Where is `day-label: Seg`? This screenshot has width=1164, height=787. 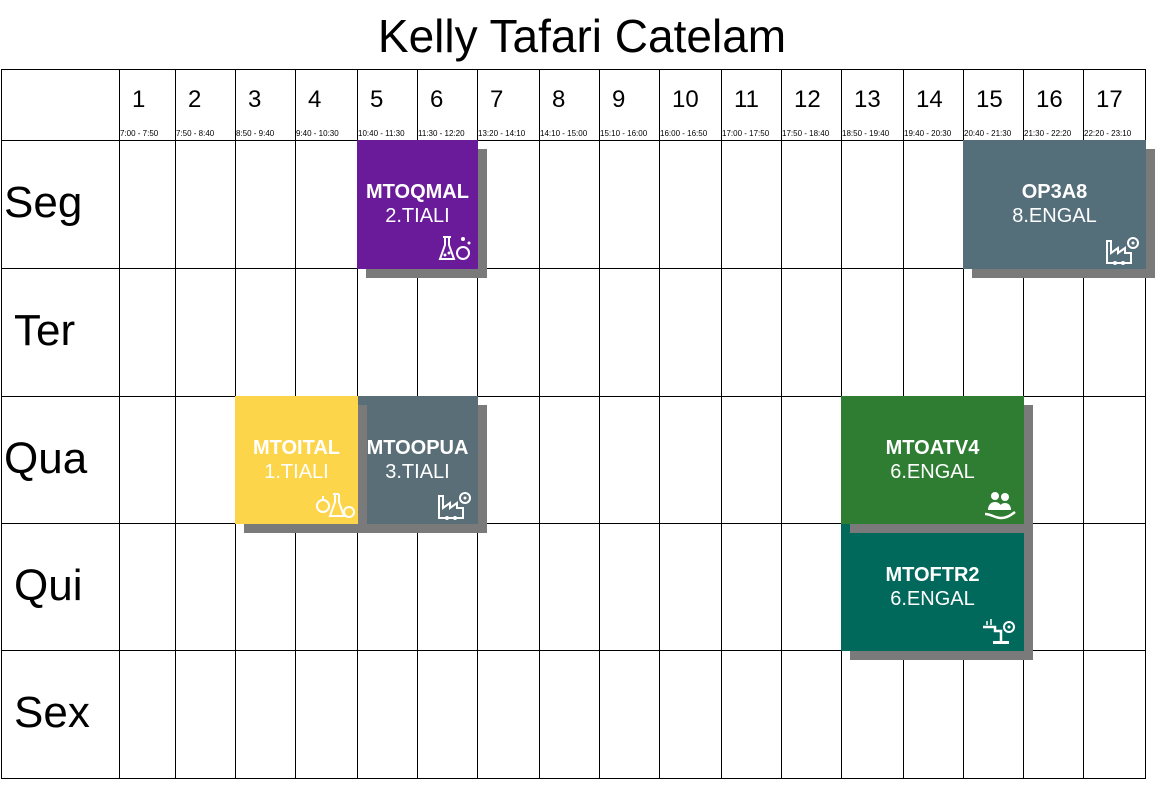 day-label: Seg is located at coordinates (43, 202).